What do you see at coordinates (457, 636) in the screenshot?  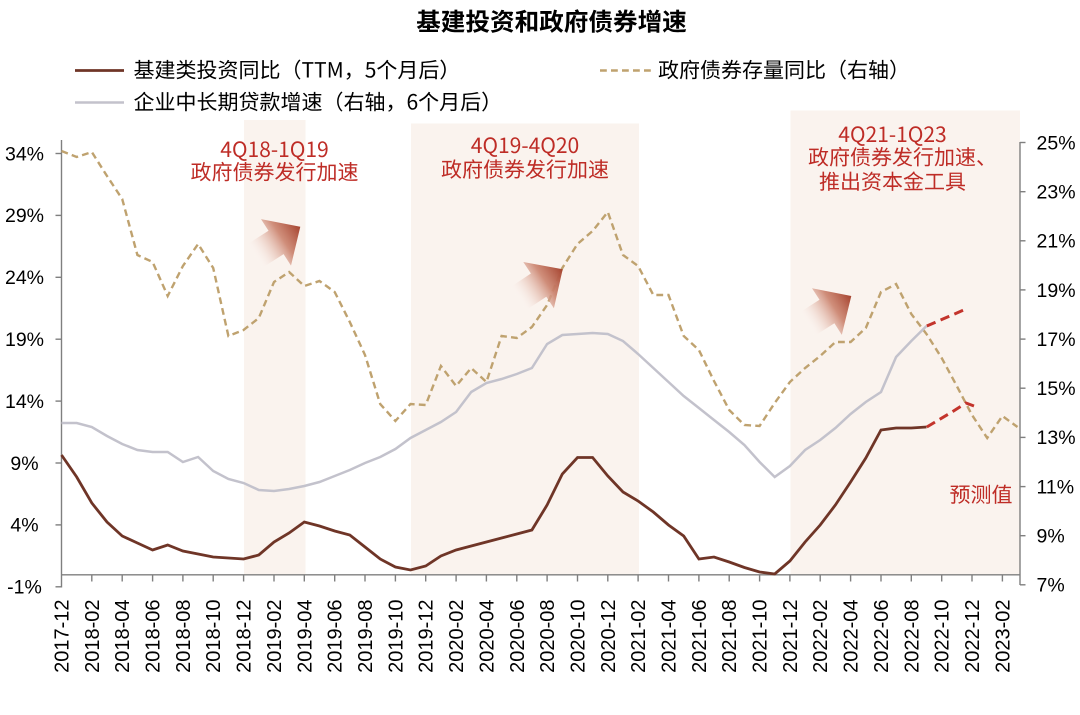 I see `svg-text: 2020-02` at bounding box center [457, 636].